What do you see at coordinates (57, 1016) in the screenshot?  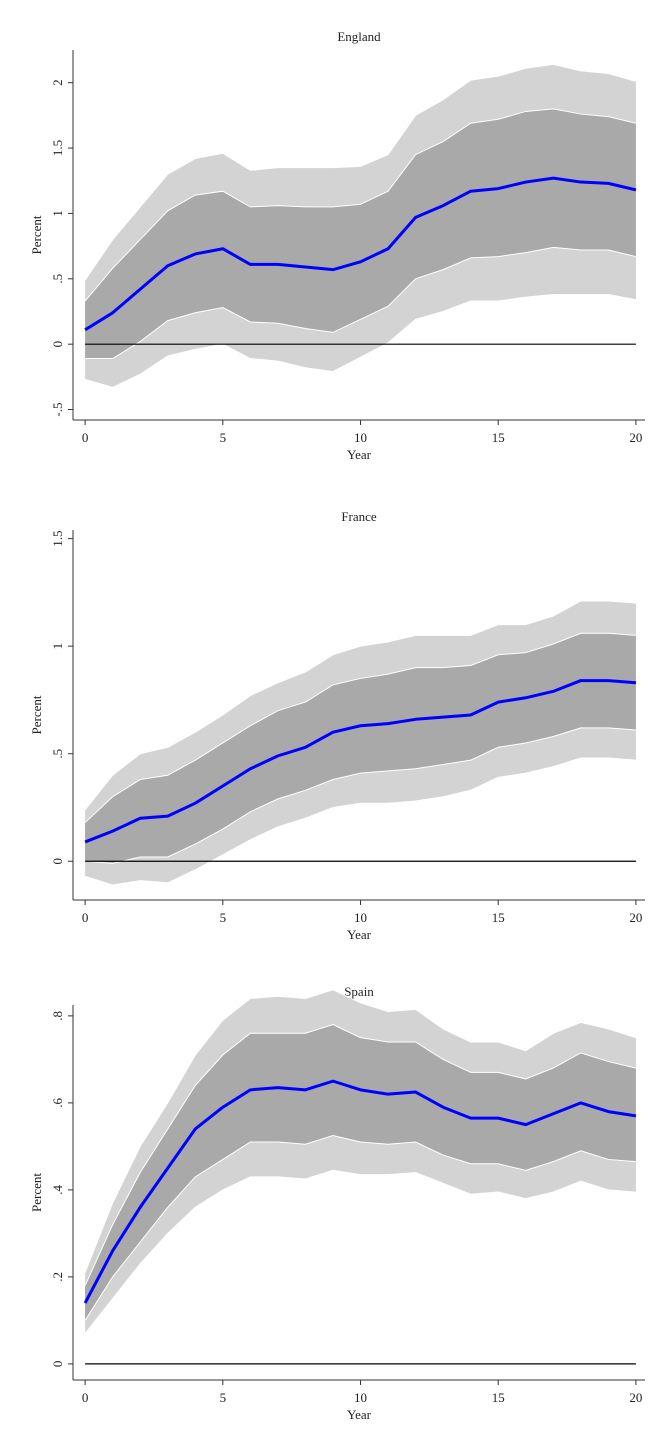 I see `y-tick-label: .8` at bounding box center [57, 1016].